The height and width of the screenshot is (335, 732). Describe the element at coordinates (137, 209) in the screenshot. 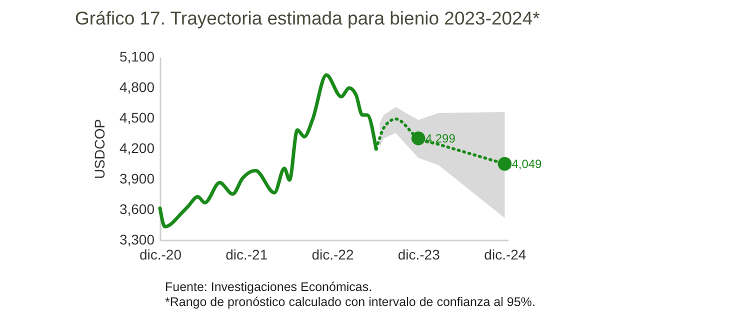

I see `y-tick-label: 3,600` at that location.